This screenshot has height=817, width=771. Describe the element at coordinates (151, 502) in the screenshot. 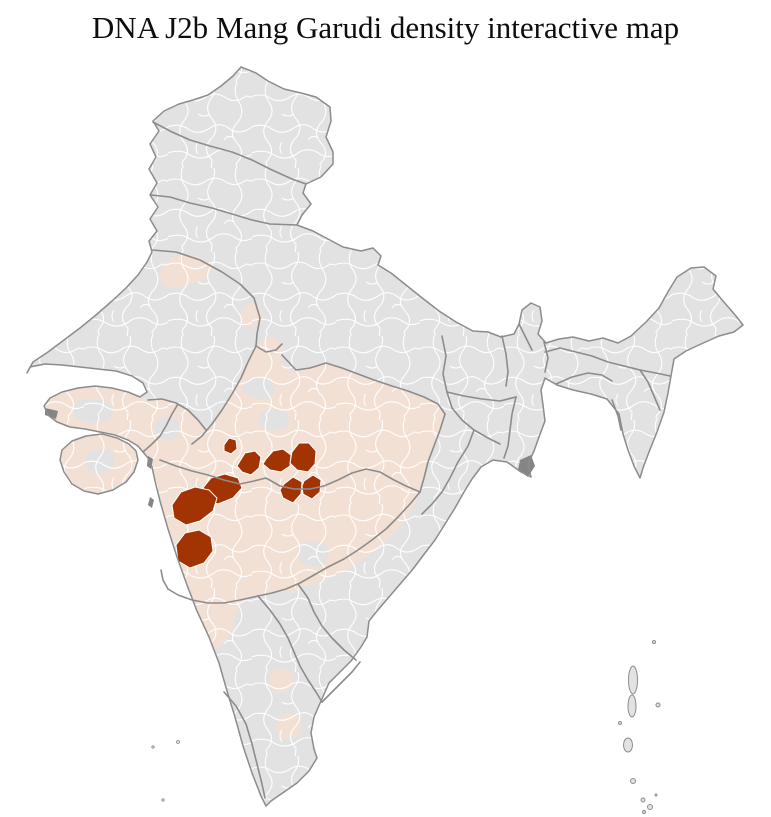

I see `konkan-creek` at that location.